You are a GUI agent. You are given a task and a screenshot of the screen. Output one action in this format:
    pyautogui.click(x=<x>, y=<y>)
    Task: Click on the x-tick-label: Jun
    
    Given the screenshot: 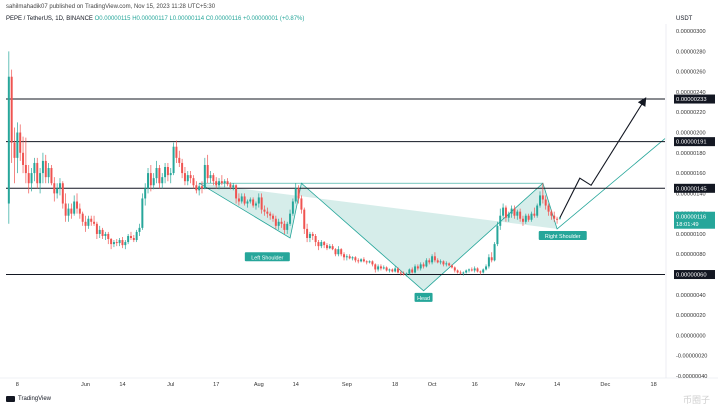 What is the action you would take?
    pyautogui.click(x=85, y=385)
    